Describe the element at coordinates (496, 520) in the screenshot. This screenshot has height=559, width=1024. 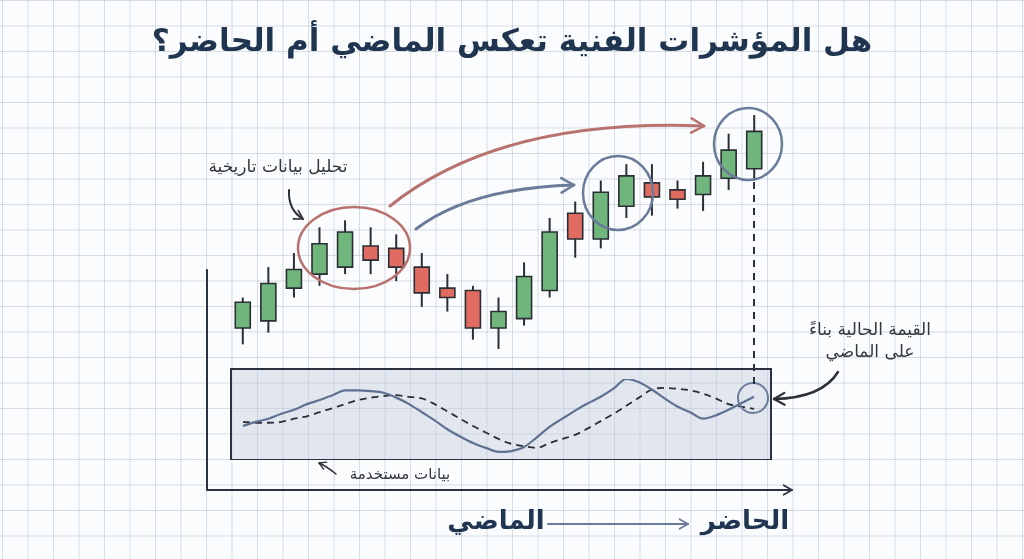
I see `text: الماضي` at that location.